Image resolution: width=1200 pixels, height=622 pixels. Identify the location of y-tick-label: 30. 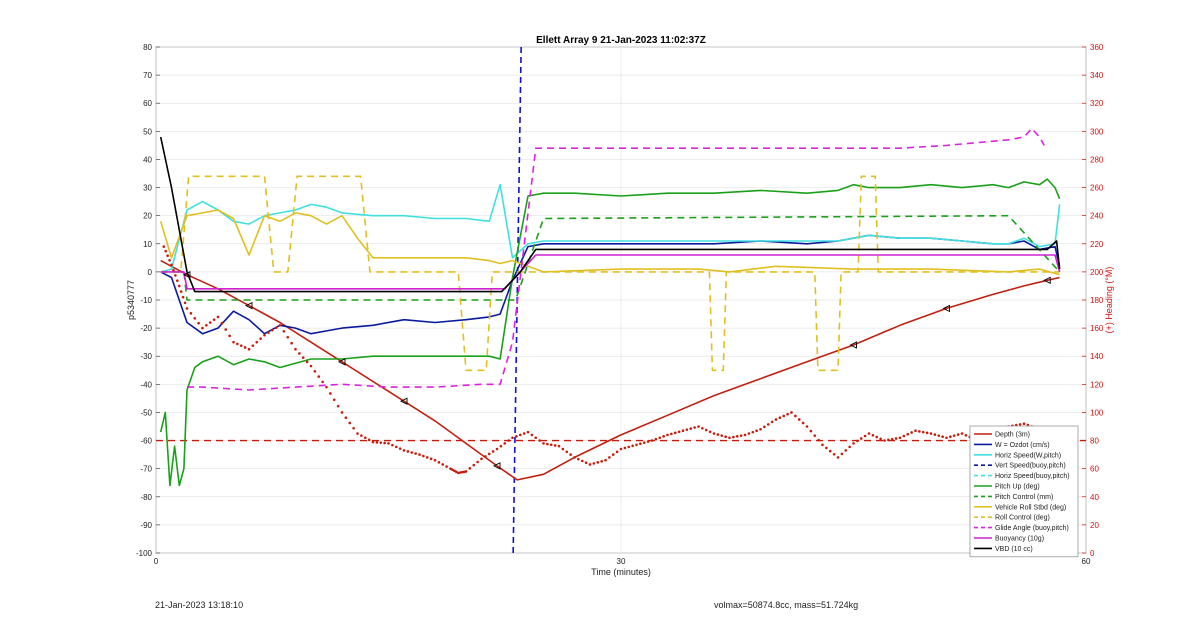
(147, 188).